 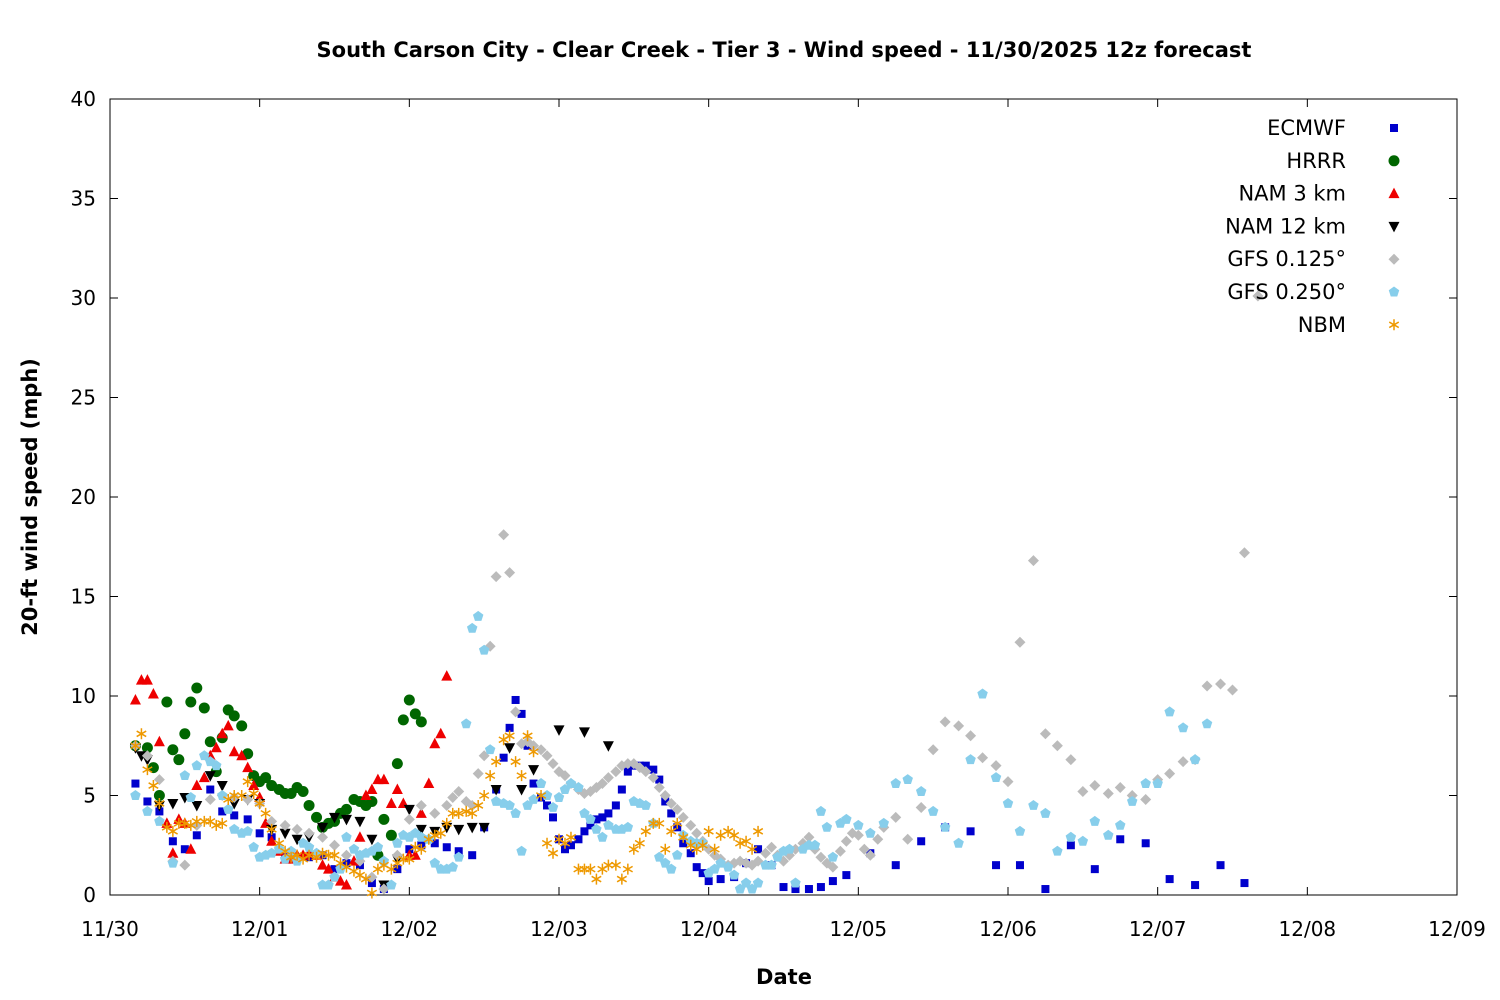 What do you see at coordinates (1394, 227) in the screenshot?
I see `legend-marker-nam-12-km` at bounding box center [1394, 227].